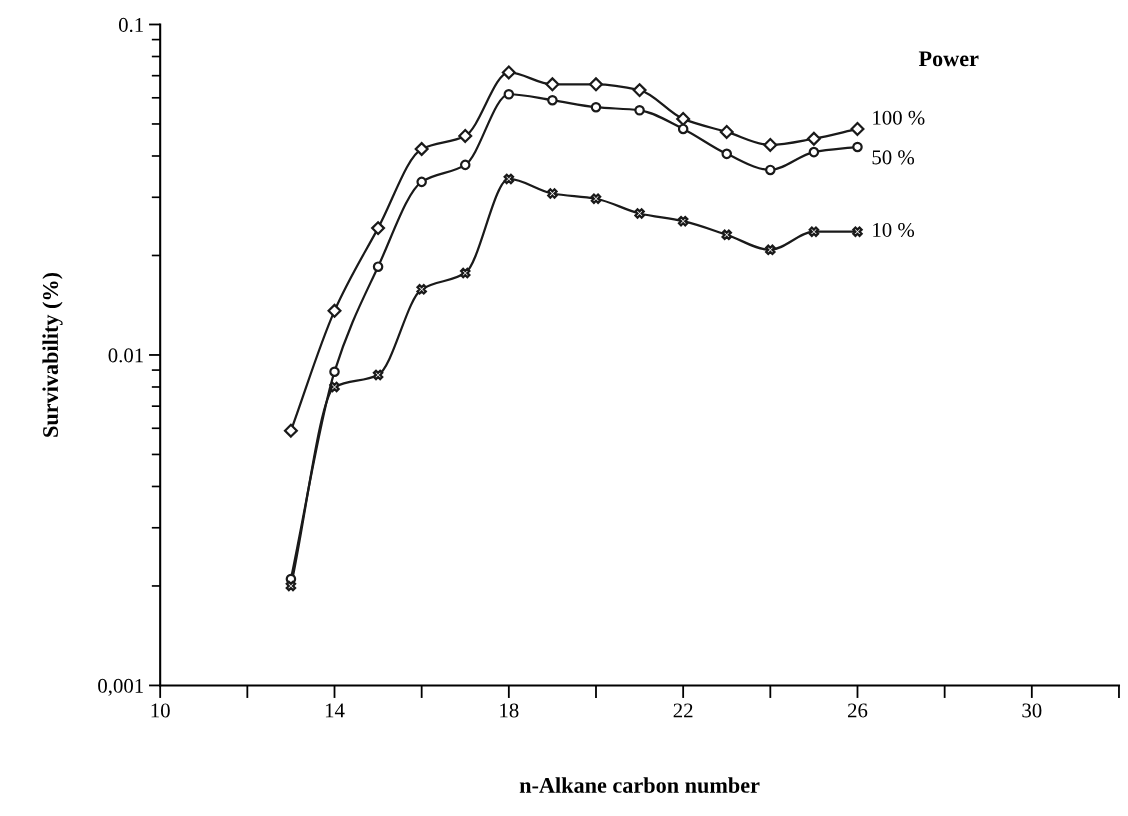 This screenshot has height=816, width=1128. Describe the element at coordinates (948, 59) in the screenshot. I see `legend-title: Power` at that location.